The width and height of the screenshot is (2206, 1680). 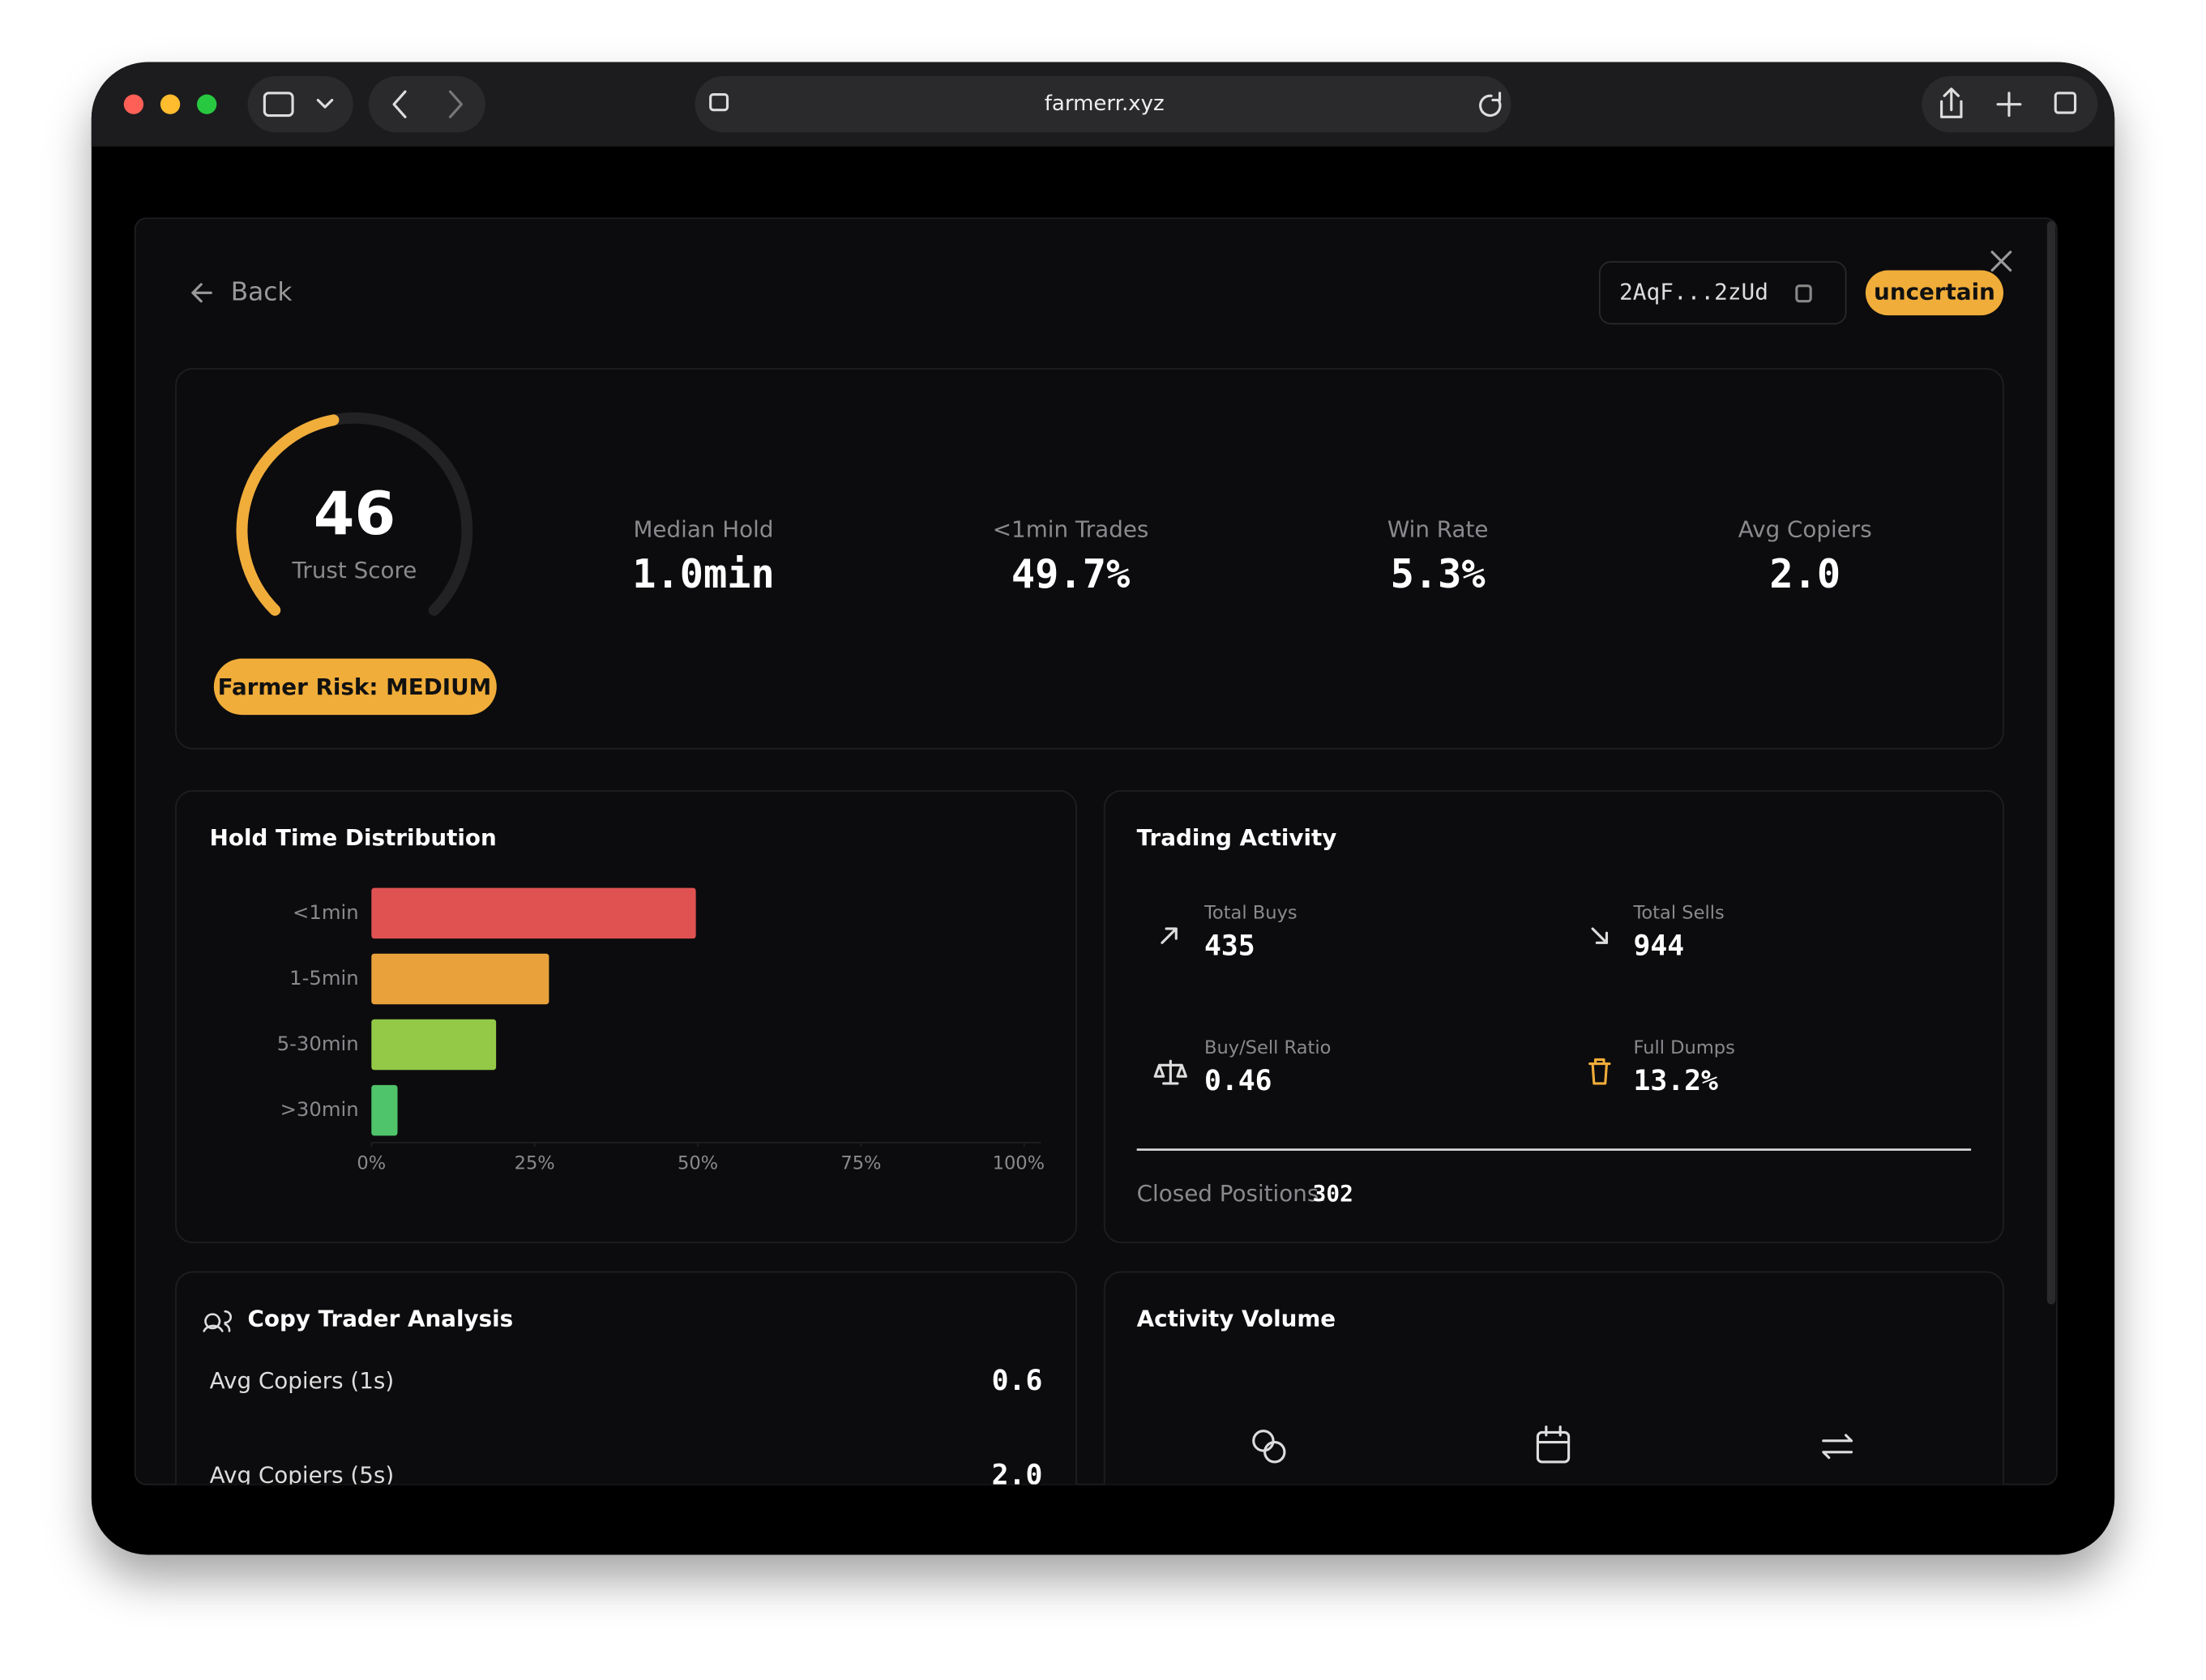 What do you see at coordinates (1333, 1193) in the screenshot?
I see `closed-value: 302` at bounding box center [1333, 1193].